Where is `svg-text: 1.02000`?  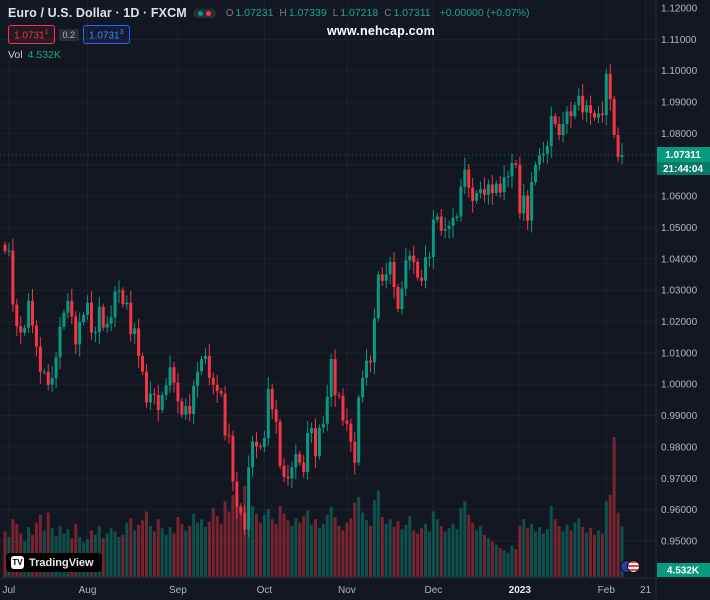
svg-text: 1.02000 is located at coordinates (679, 322).